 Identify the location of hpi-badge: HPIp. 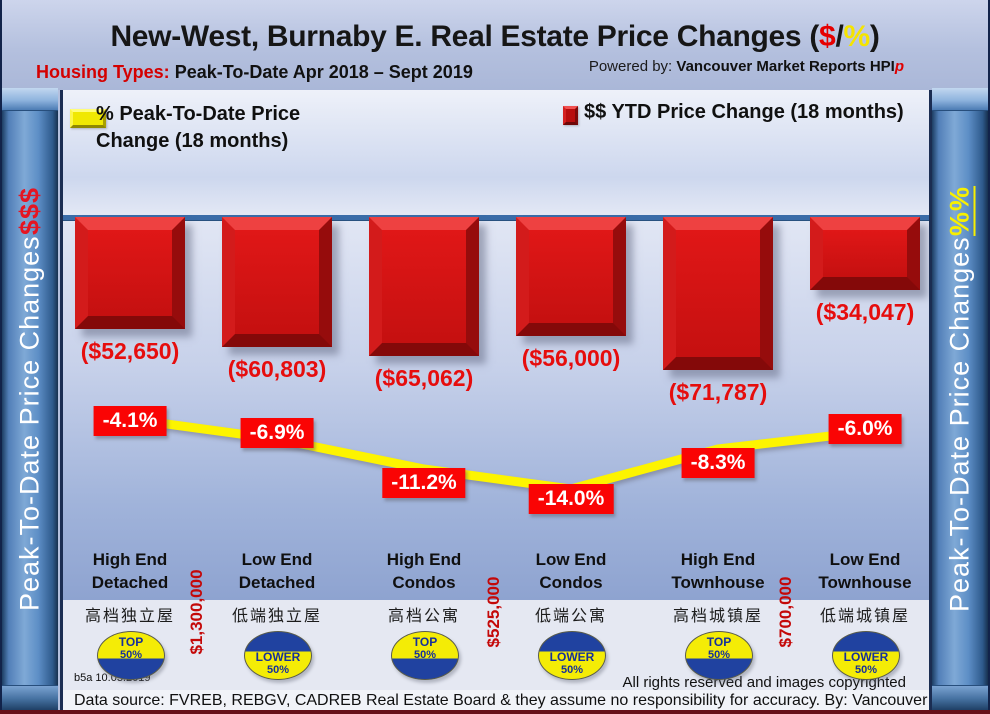
(886, 66).